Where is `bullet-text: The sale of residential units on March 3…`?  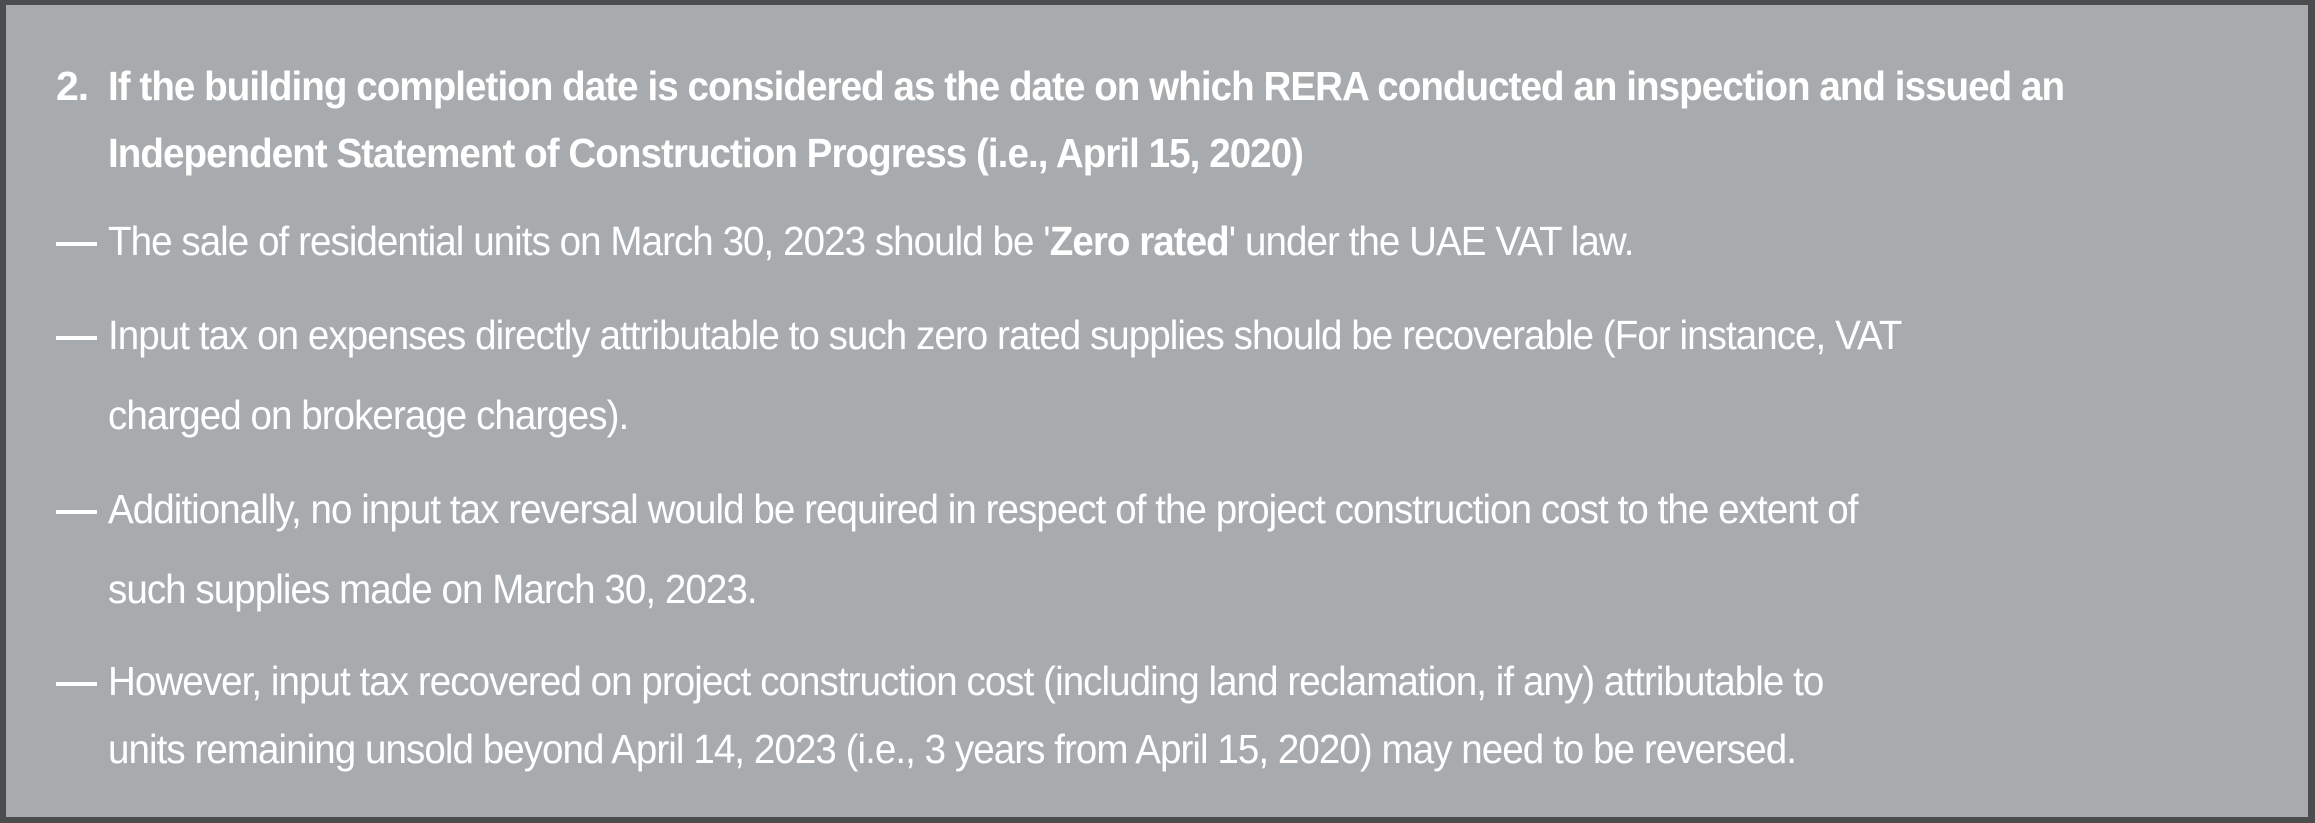
bullet-text: The sale of residential units on March 3… is located at coordinates (579, 241).